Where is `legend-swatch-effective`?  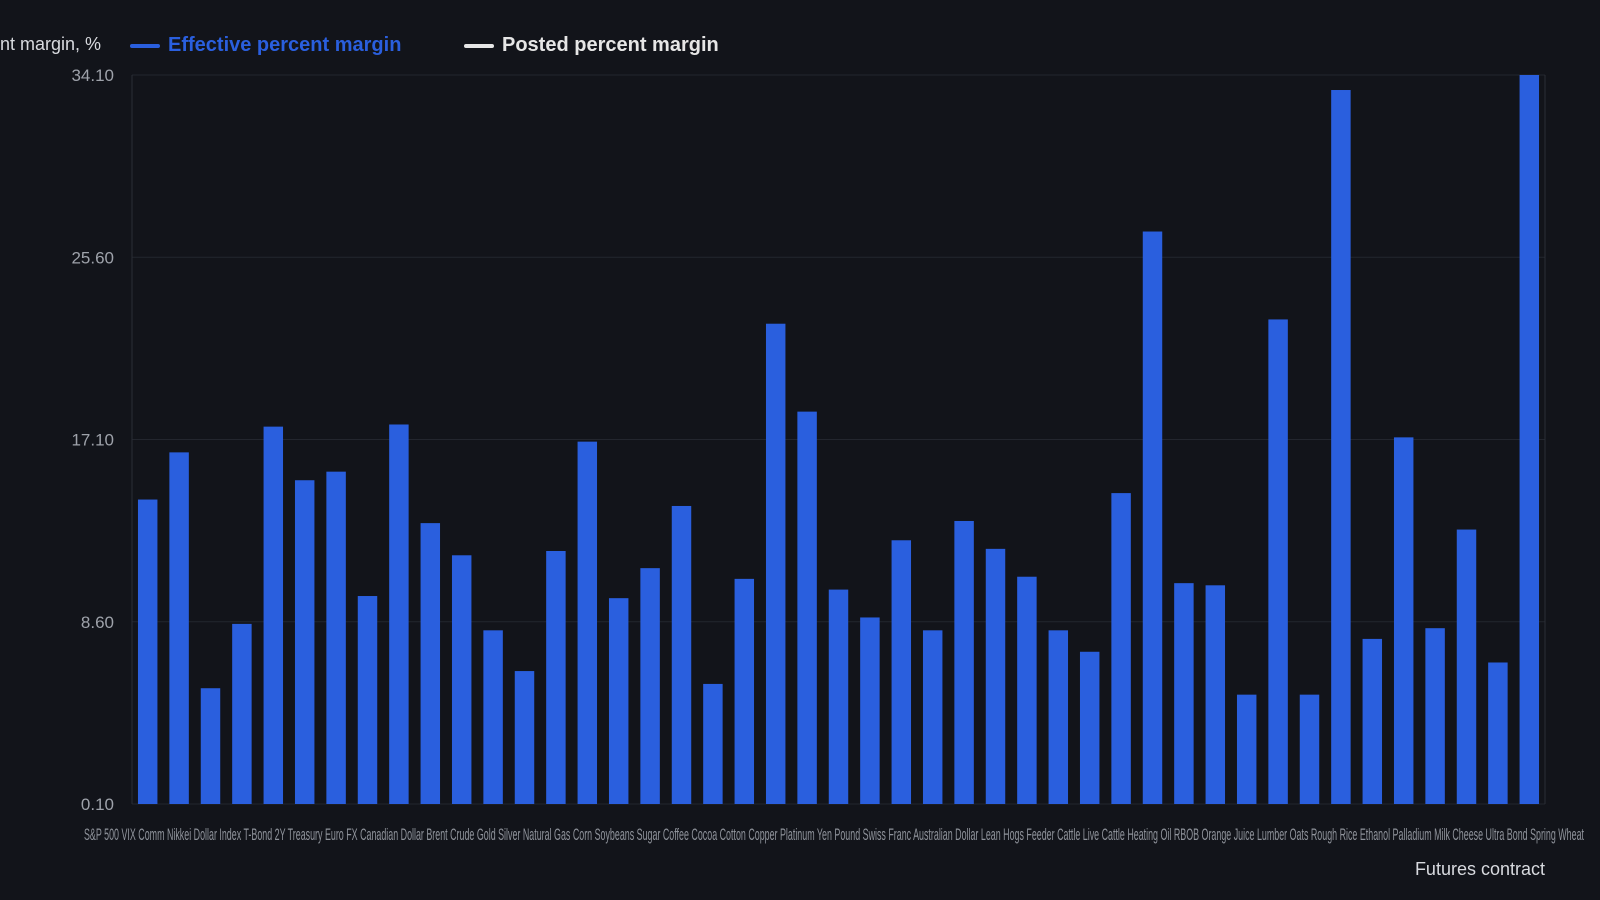 legend-swatch-effective is located at coordinates (145, 45).